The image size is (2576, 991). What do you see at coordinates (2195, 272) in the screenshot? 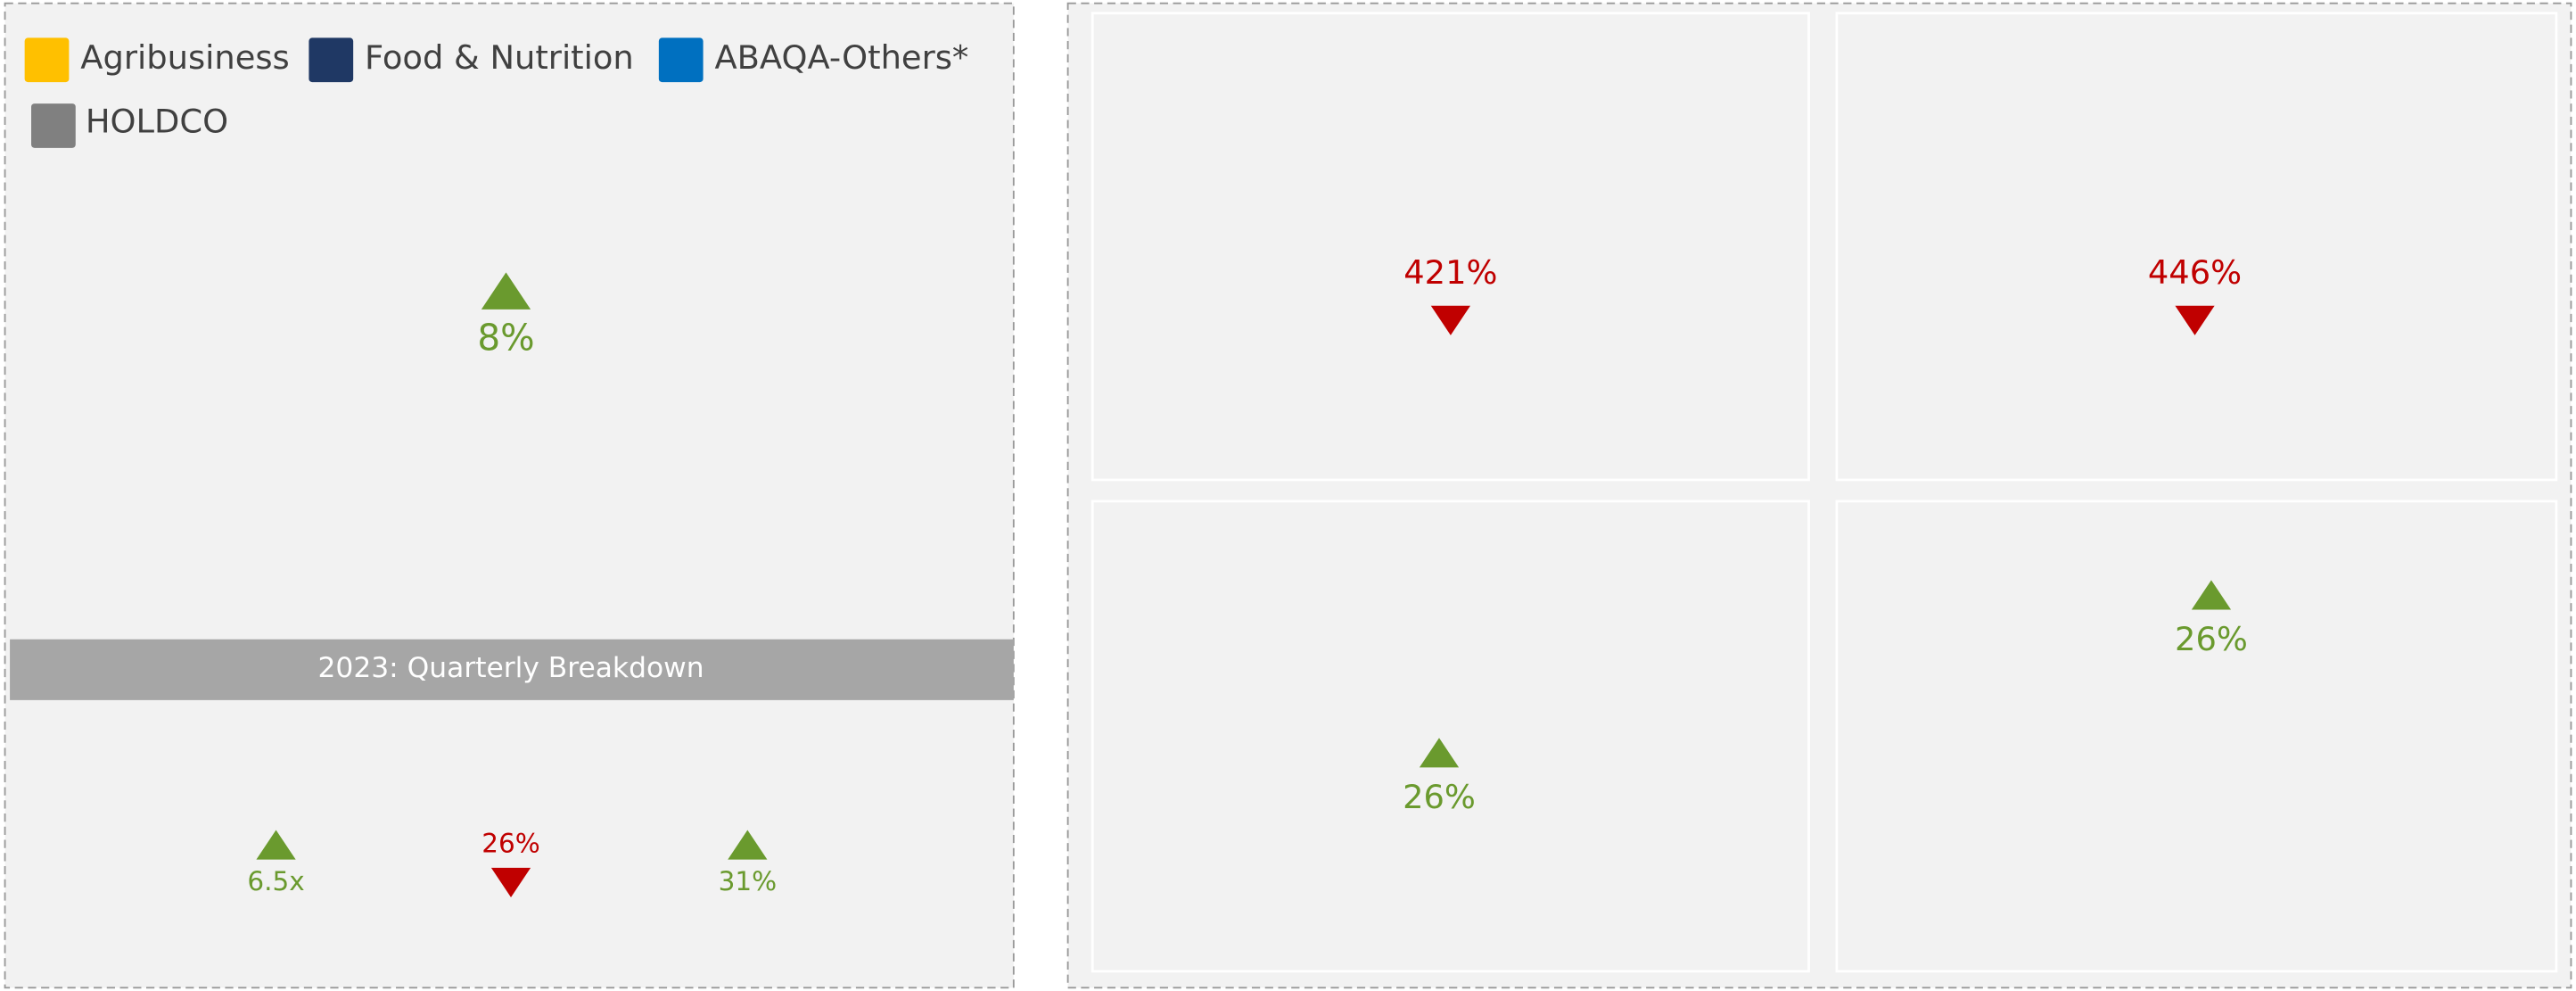
I see `indicator-value: 446%` at bounding box center [2195, 272].